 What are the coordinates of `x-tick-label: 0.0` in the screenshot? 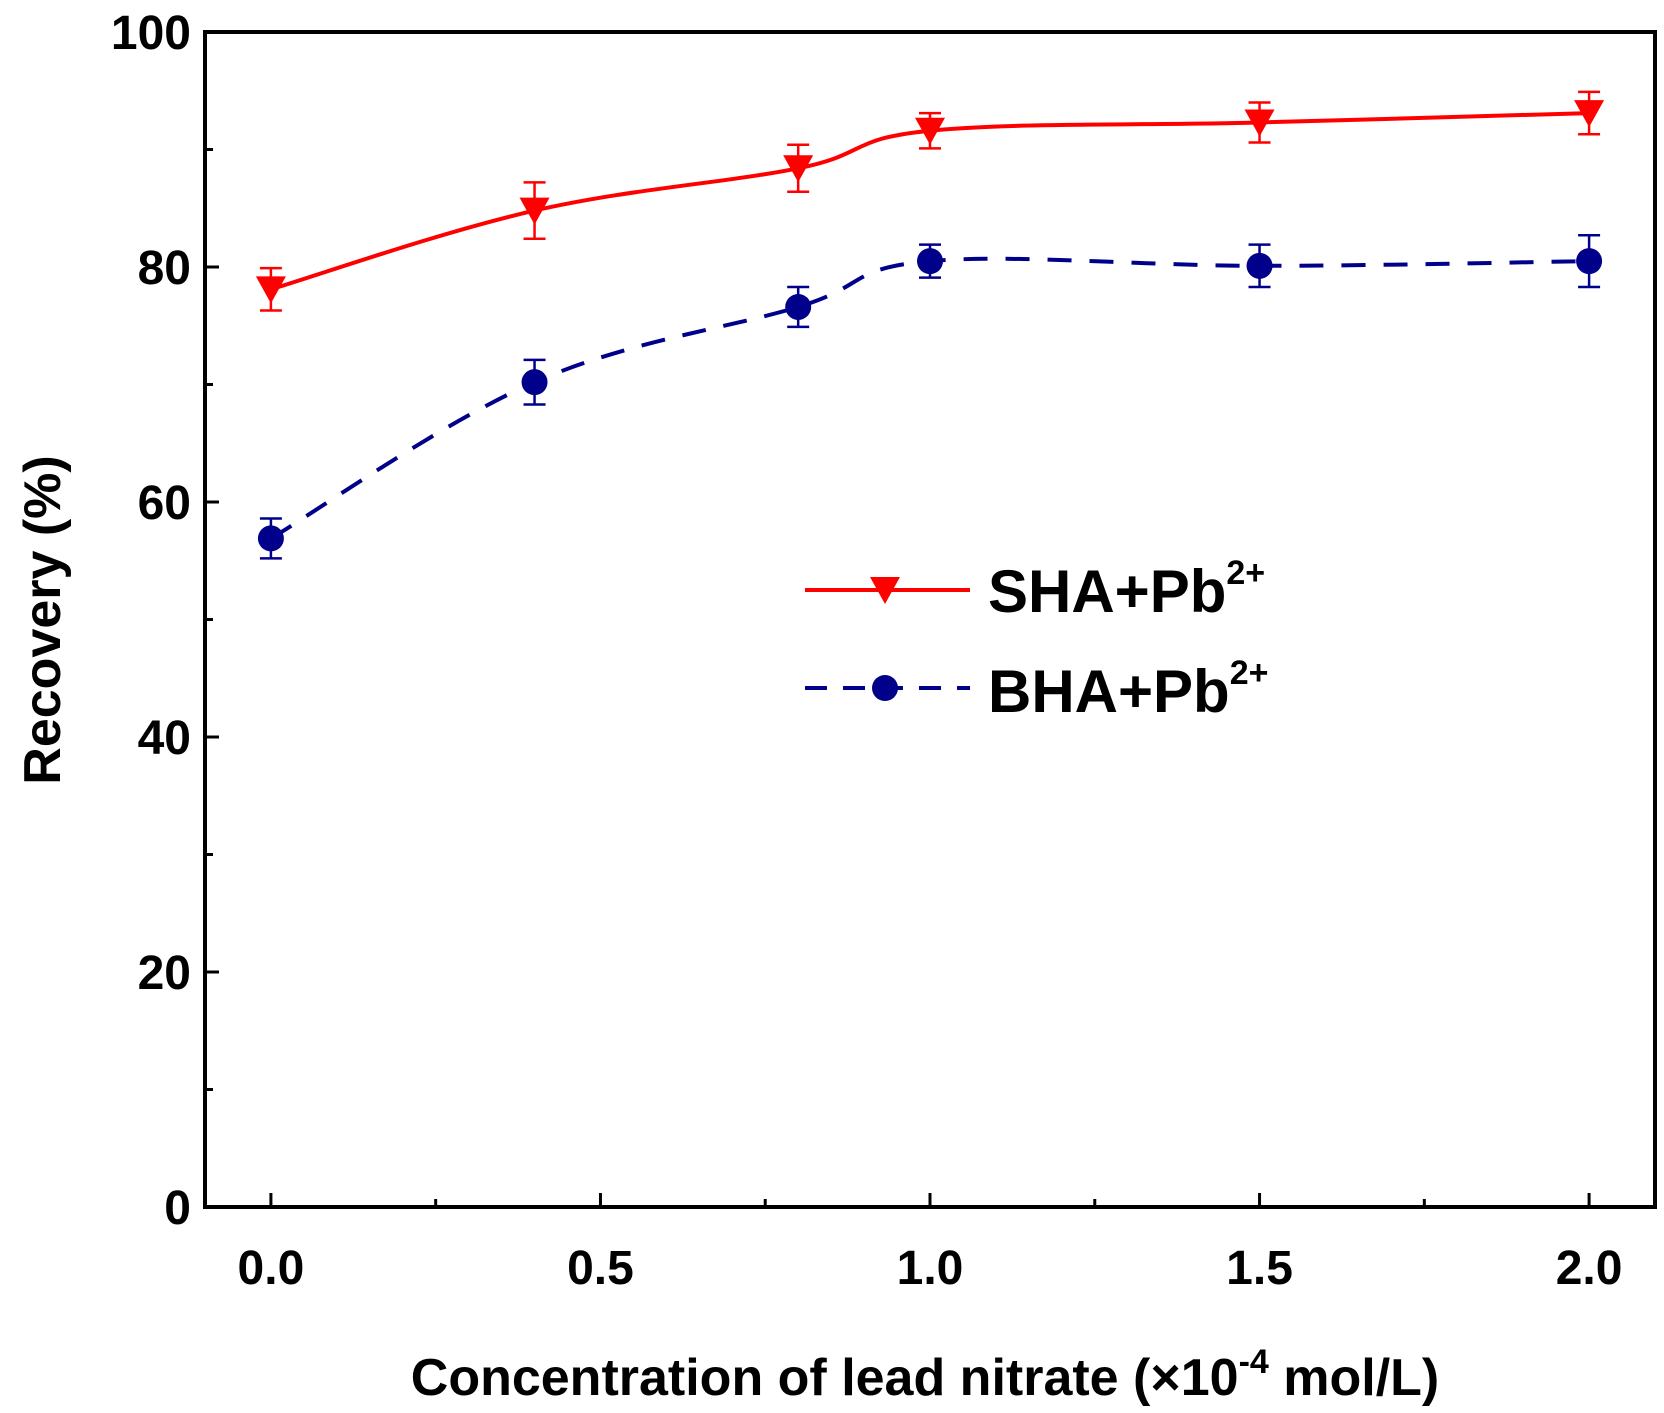 It's located at (271, 1268).